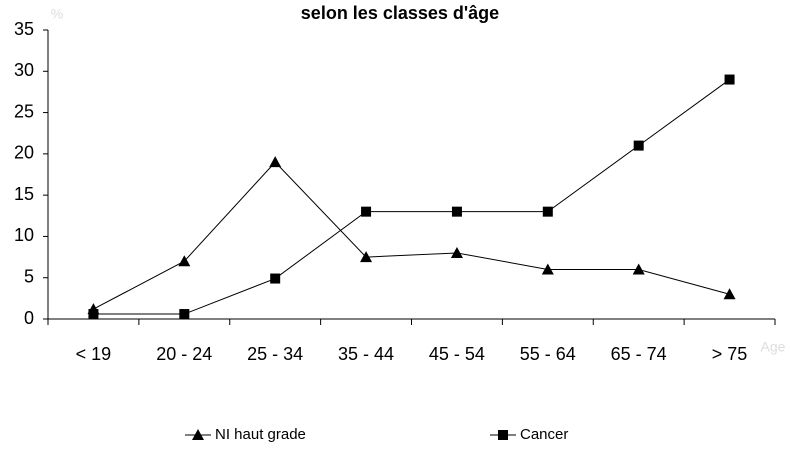  Describe the element at coordinates (24, 70) in the screenshot. I see `y-tick-label: 30` at that location.